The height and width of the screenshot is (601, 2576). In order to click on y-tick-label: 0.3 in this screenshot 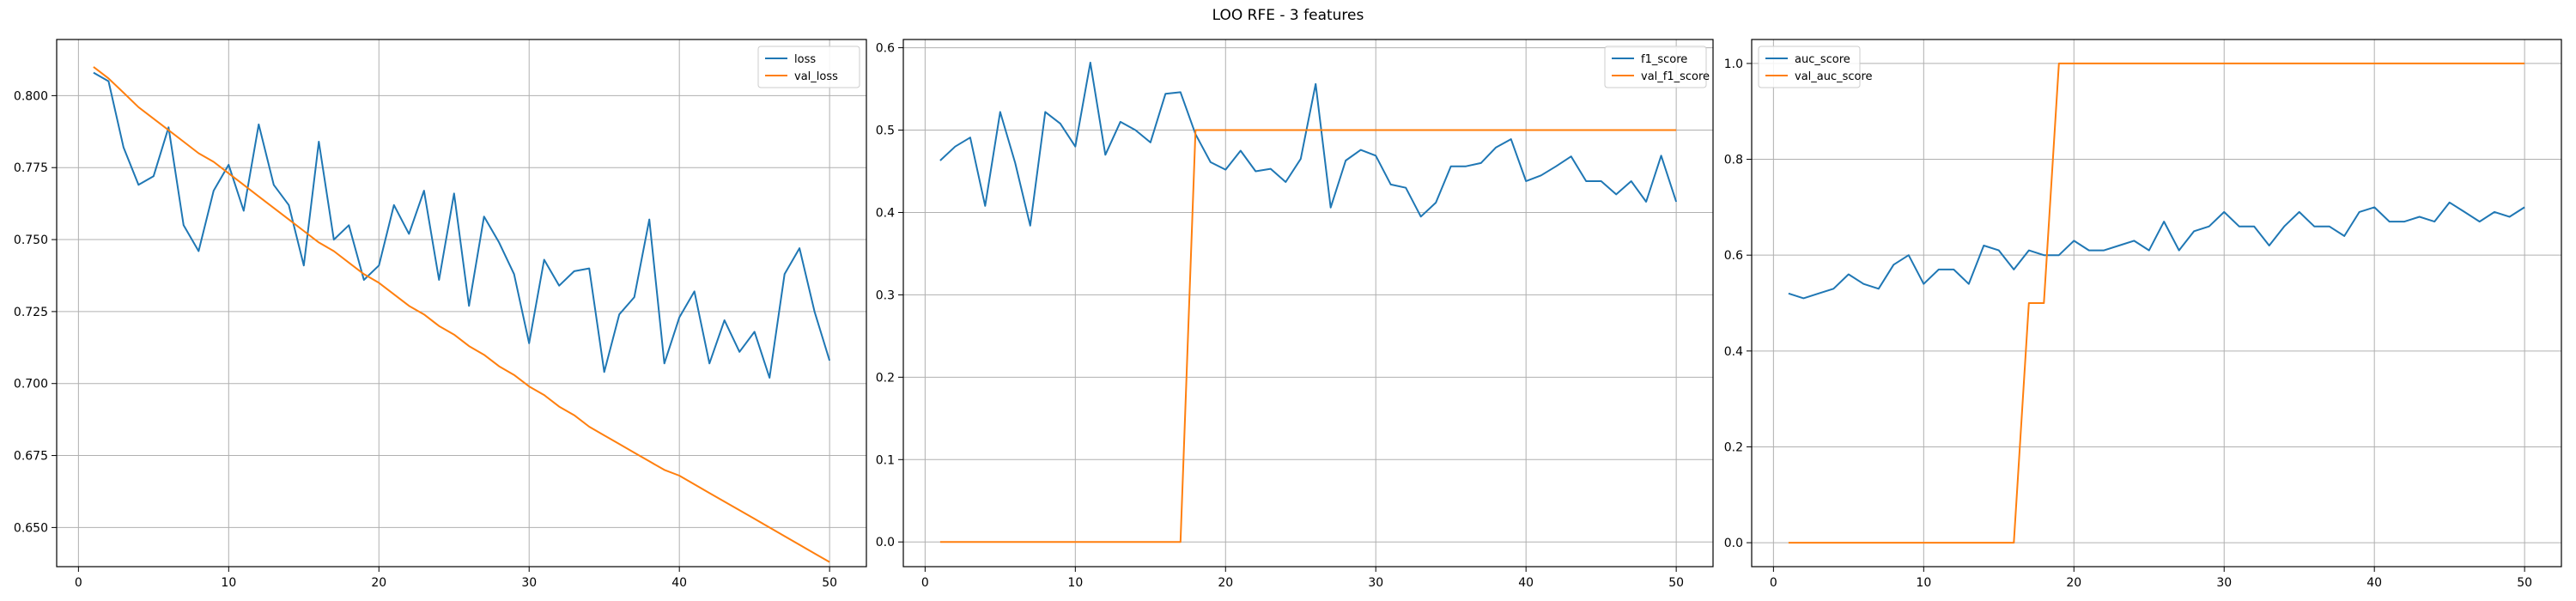, I will do `click(885, 295)`.